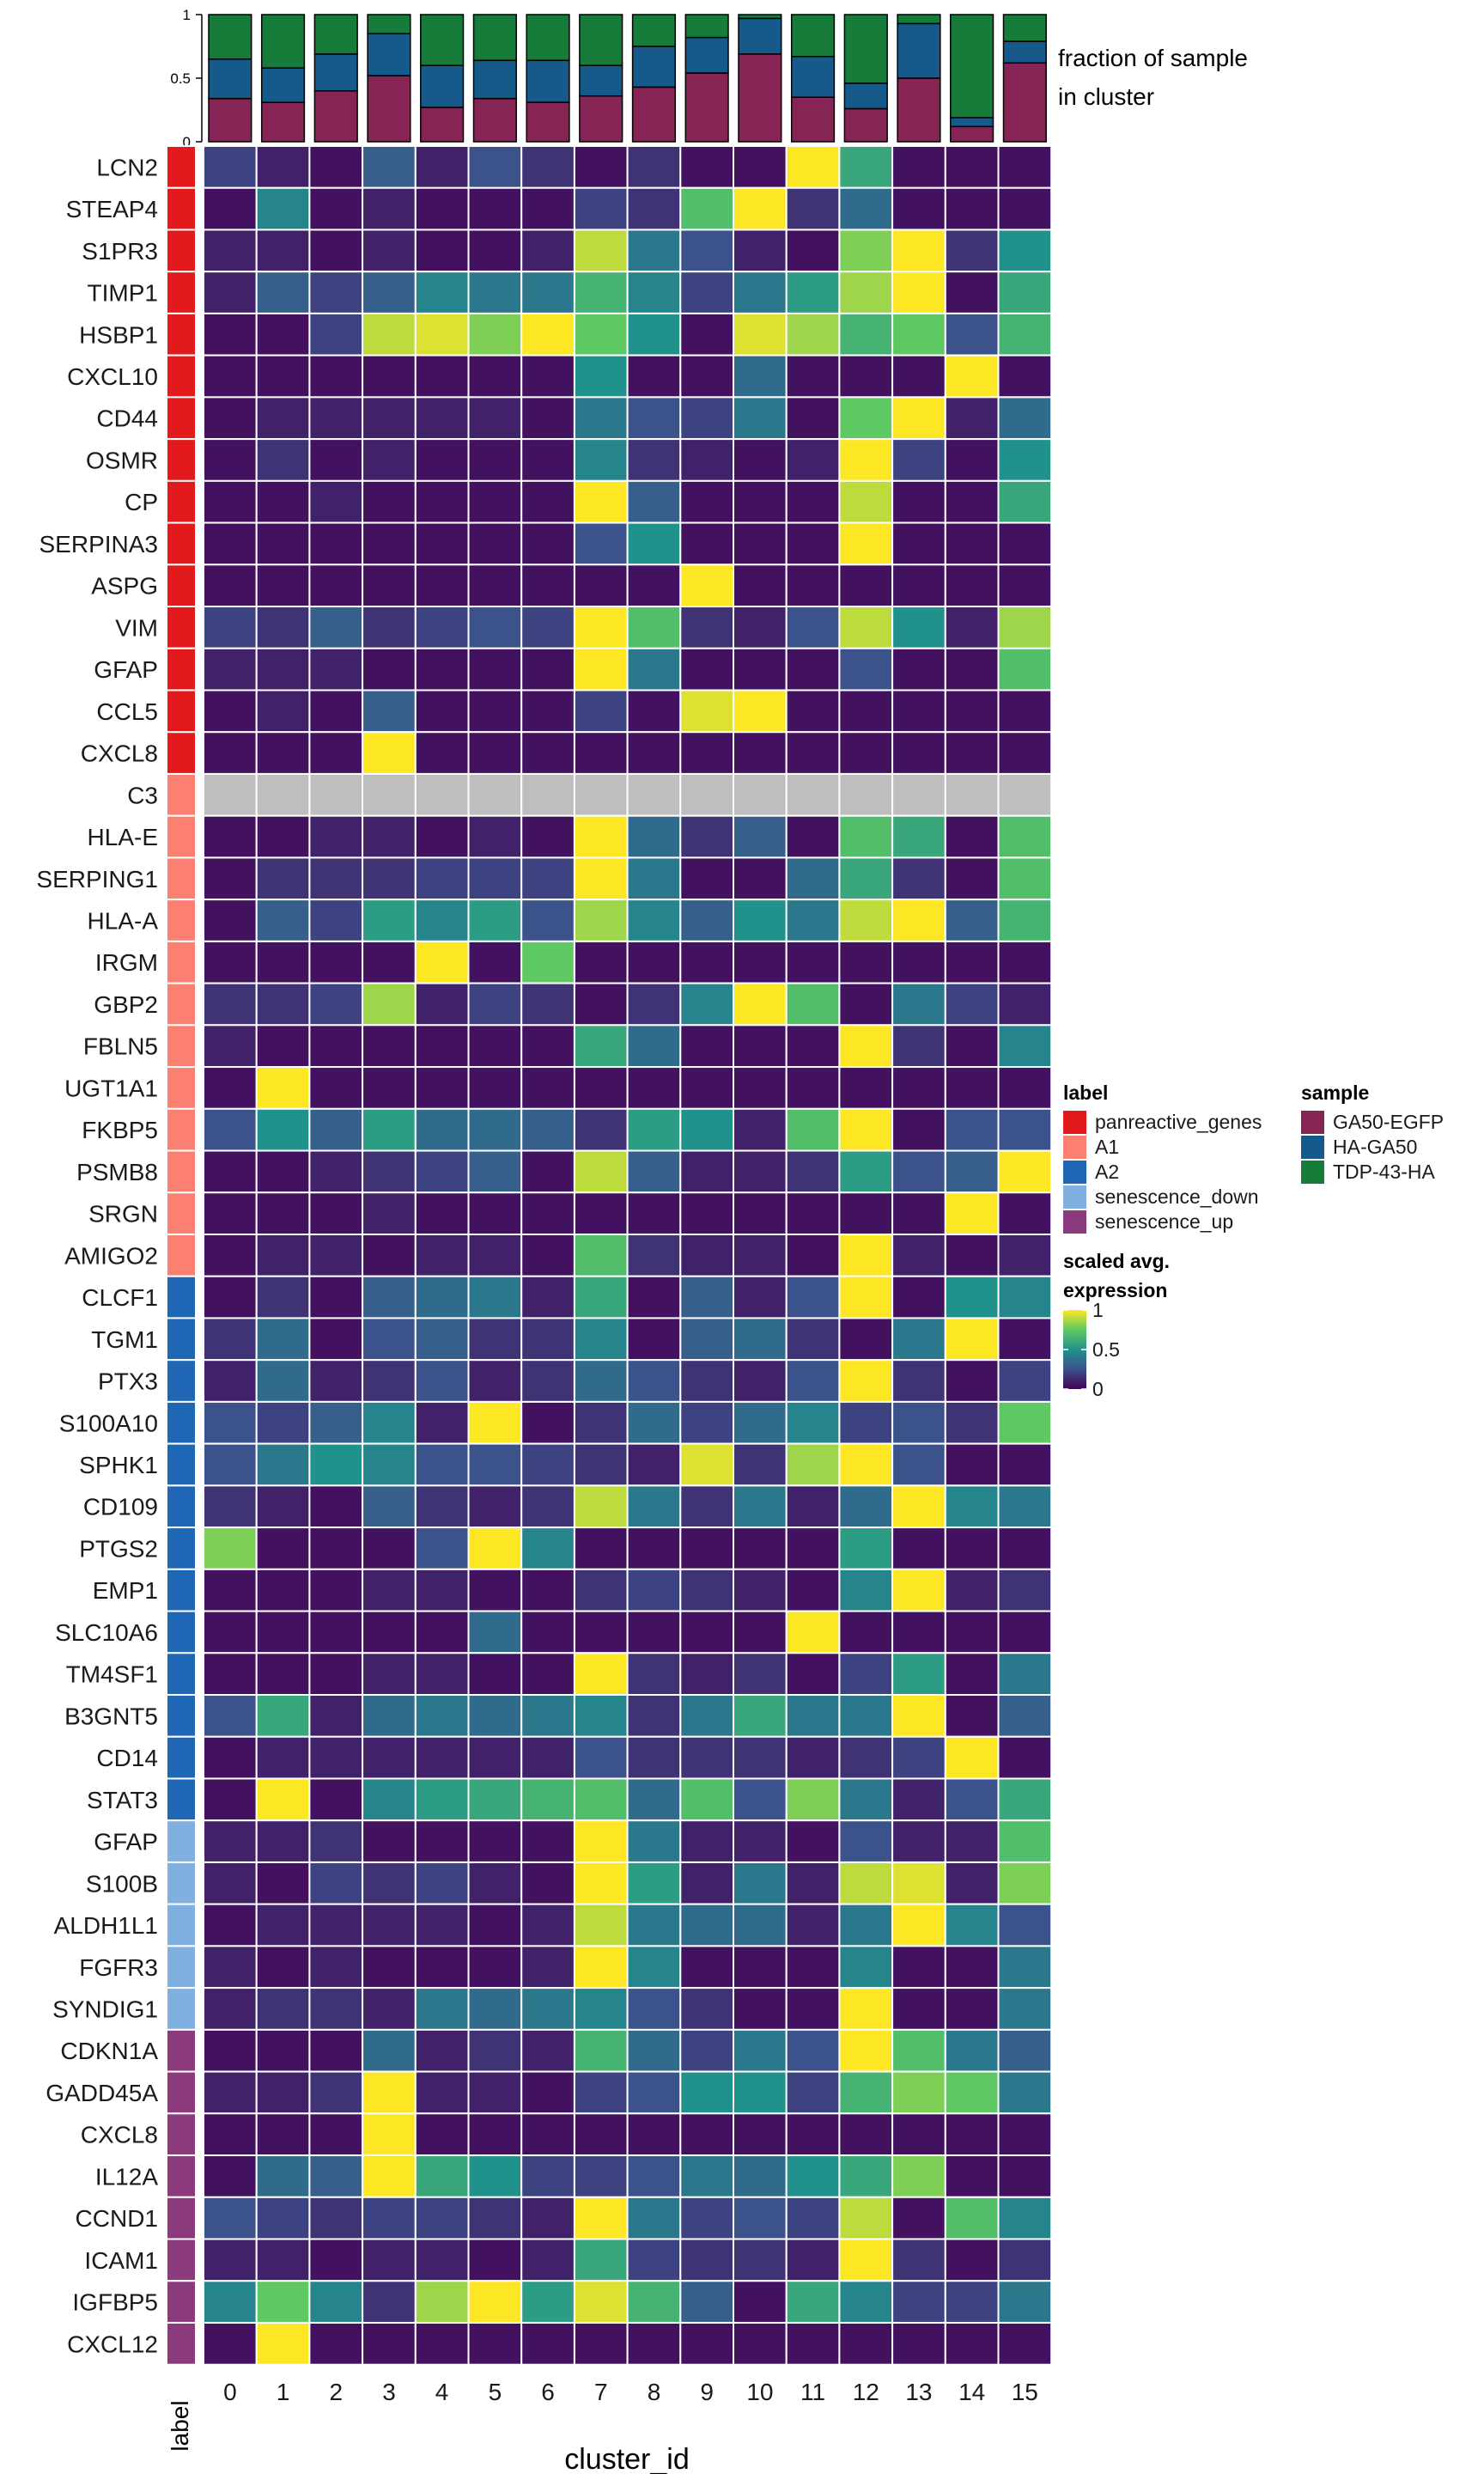  What do you see at coordinates (1389, 1122) in the screenshot?
I see `legend-sample-item: GA50-EGFP` at bounding box center [1389, 1122].